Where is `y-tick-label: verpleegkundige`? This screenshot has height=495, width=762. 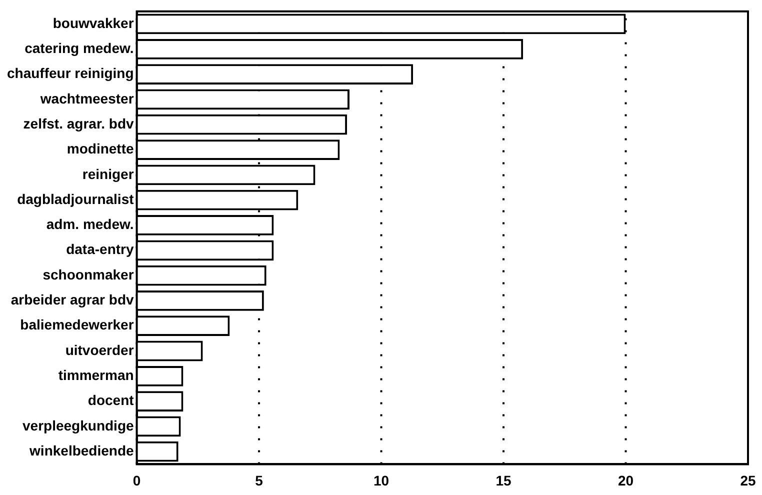 y-tick-label: verpleegkundige is located at coordinates (78, 425).